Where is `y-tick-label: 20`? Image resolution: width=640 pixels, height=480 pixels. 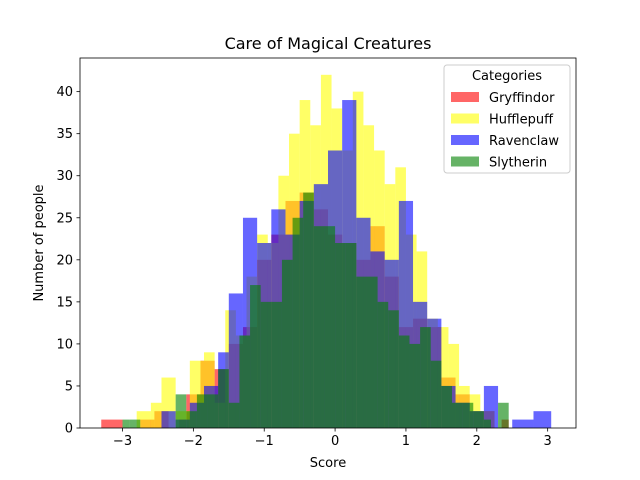
y-tick-label: 20 is located at coordinates (64, 260).